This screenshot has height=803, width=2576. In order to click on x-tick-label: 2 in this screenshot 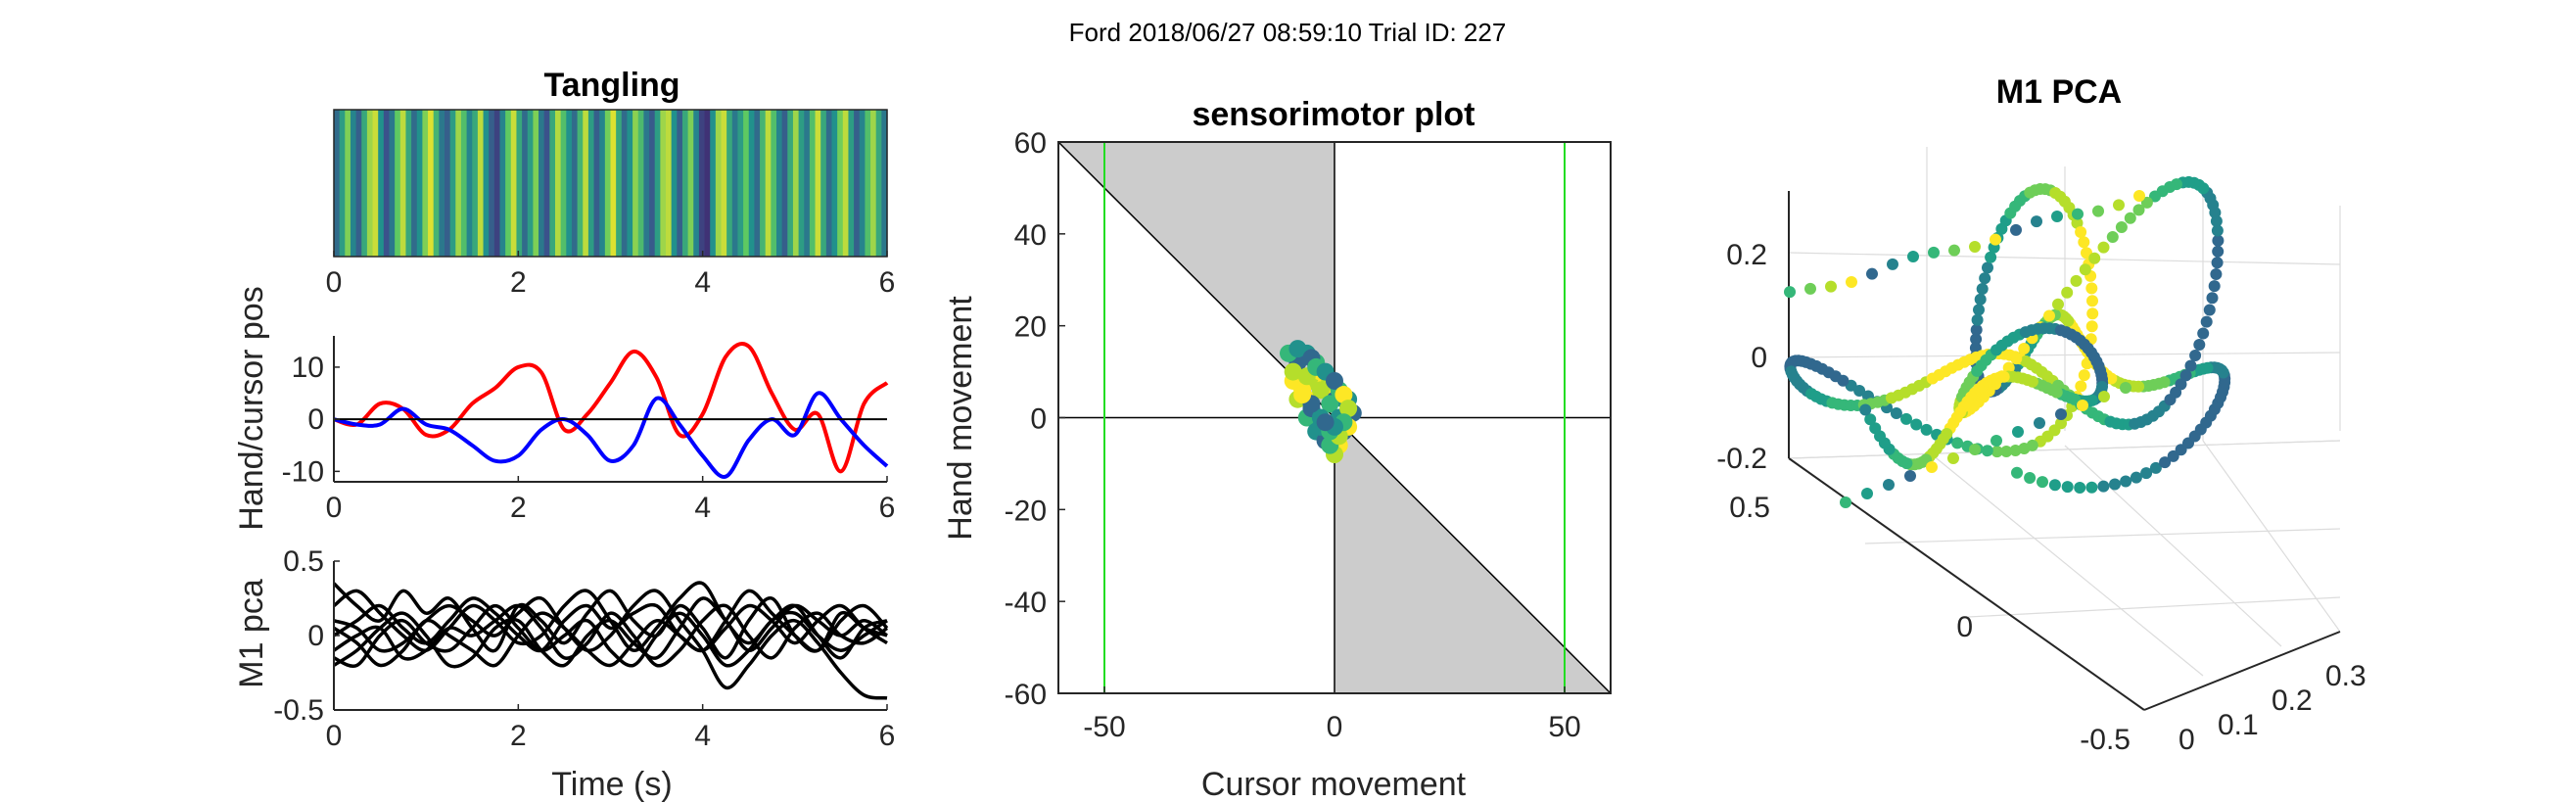, I will do `click(518, 508)`.